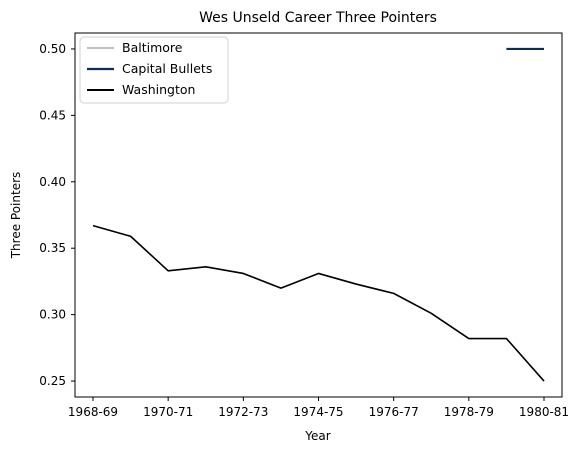  I want to click on y-axis-label: Three Pointers, so click(16, 216).